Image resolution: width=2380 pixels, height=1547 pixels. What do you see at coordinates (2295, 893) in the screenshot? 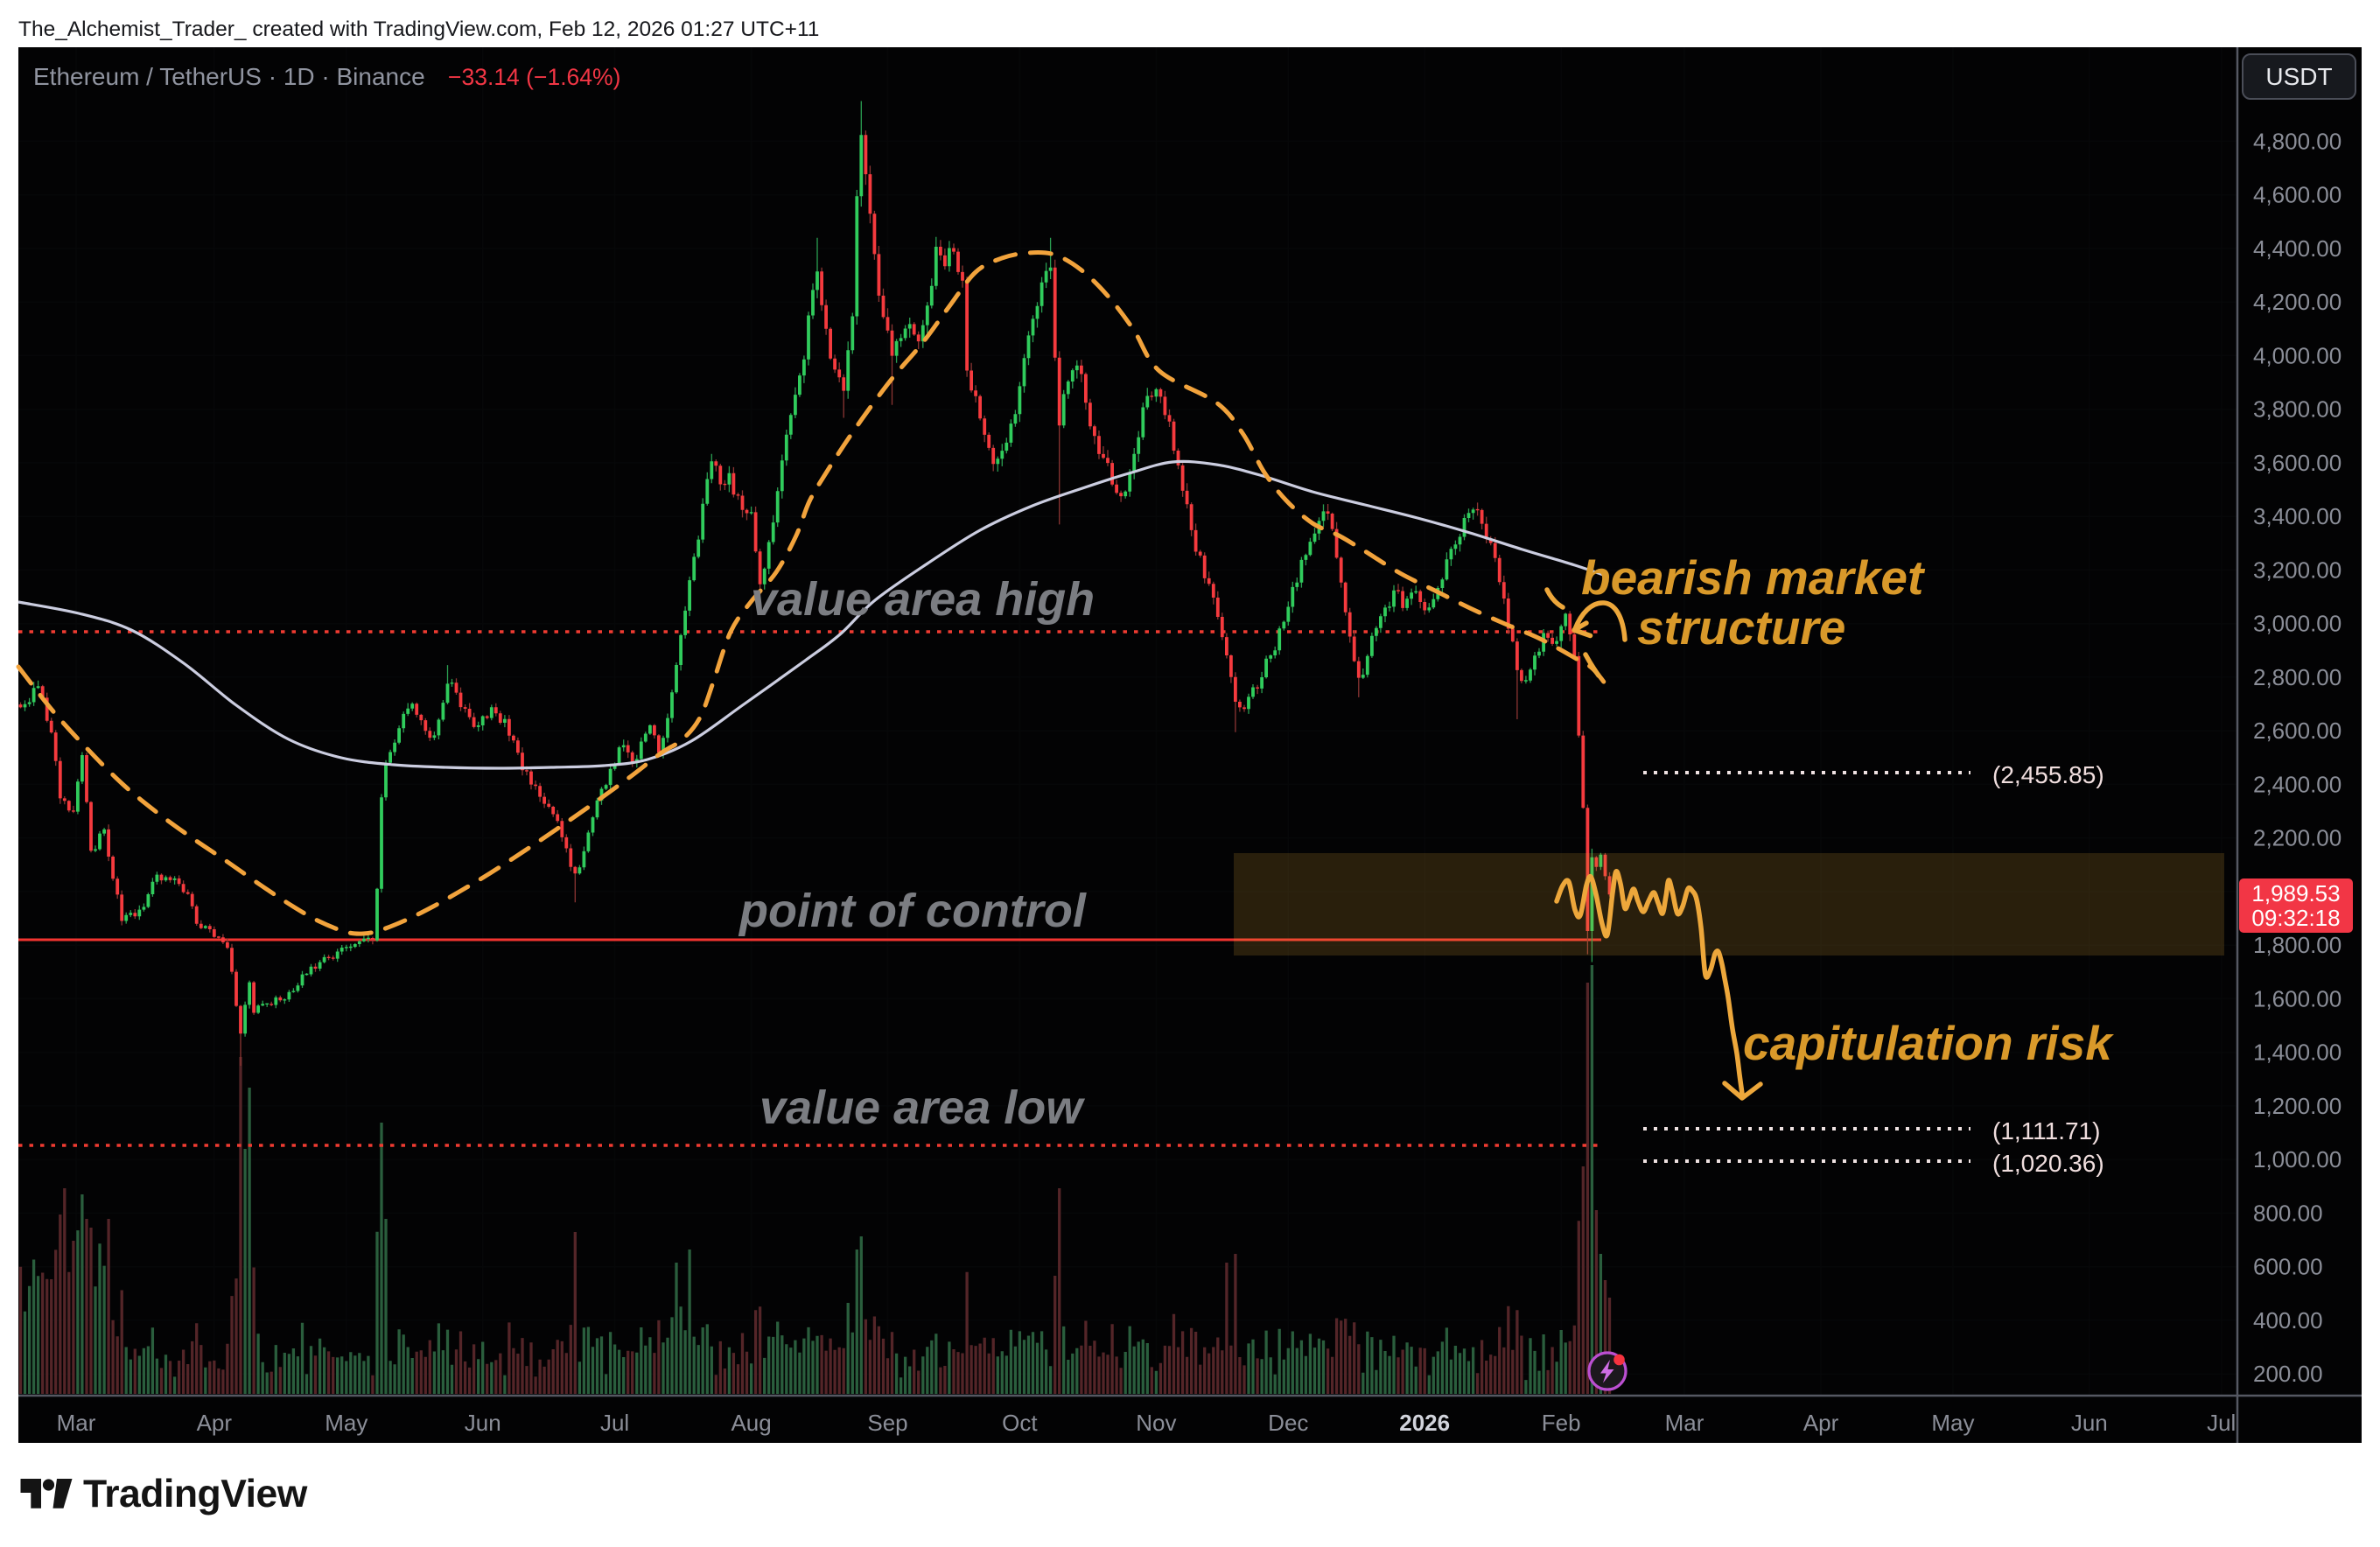
I see `svg-text: 1,989.53` at bounding box center [2295, 893].